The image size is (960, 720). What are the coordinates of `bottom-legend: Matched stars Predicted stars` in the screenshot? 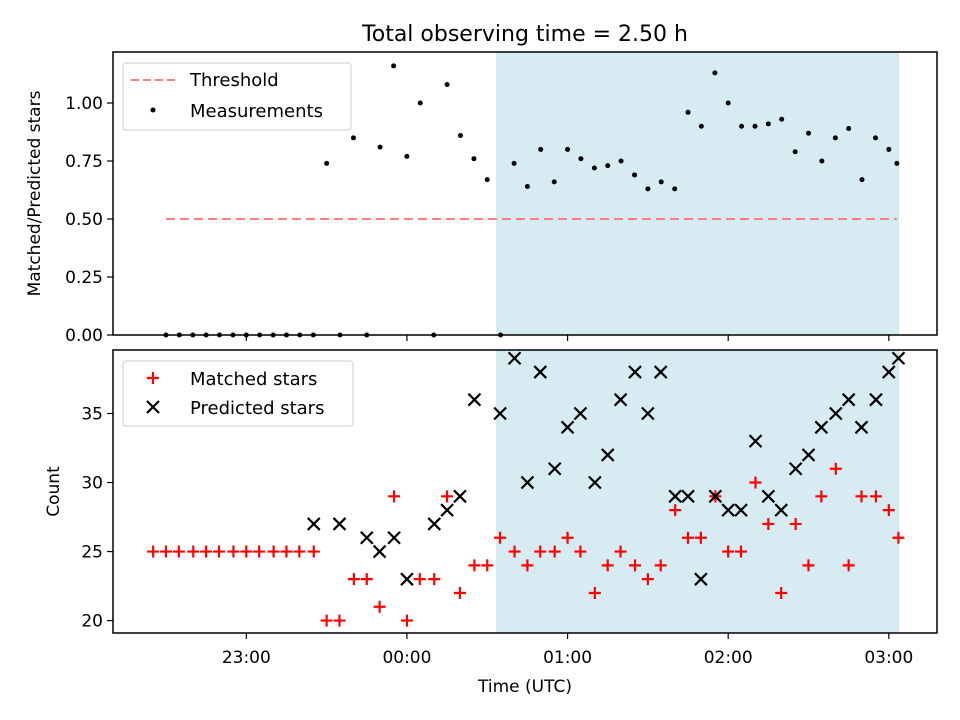 It's located at (238, 393).